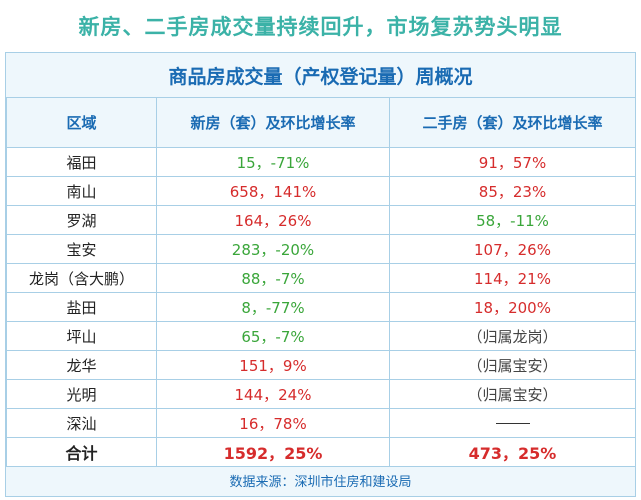 This screenshot has width=641, height=500. I want to click on region-cell: 龙华, so click(81, 365).